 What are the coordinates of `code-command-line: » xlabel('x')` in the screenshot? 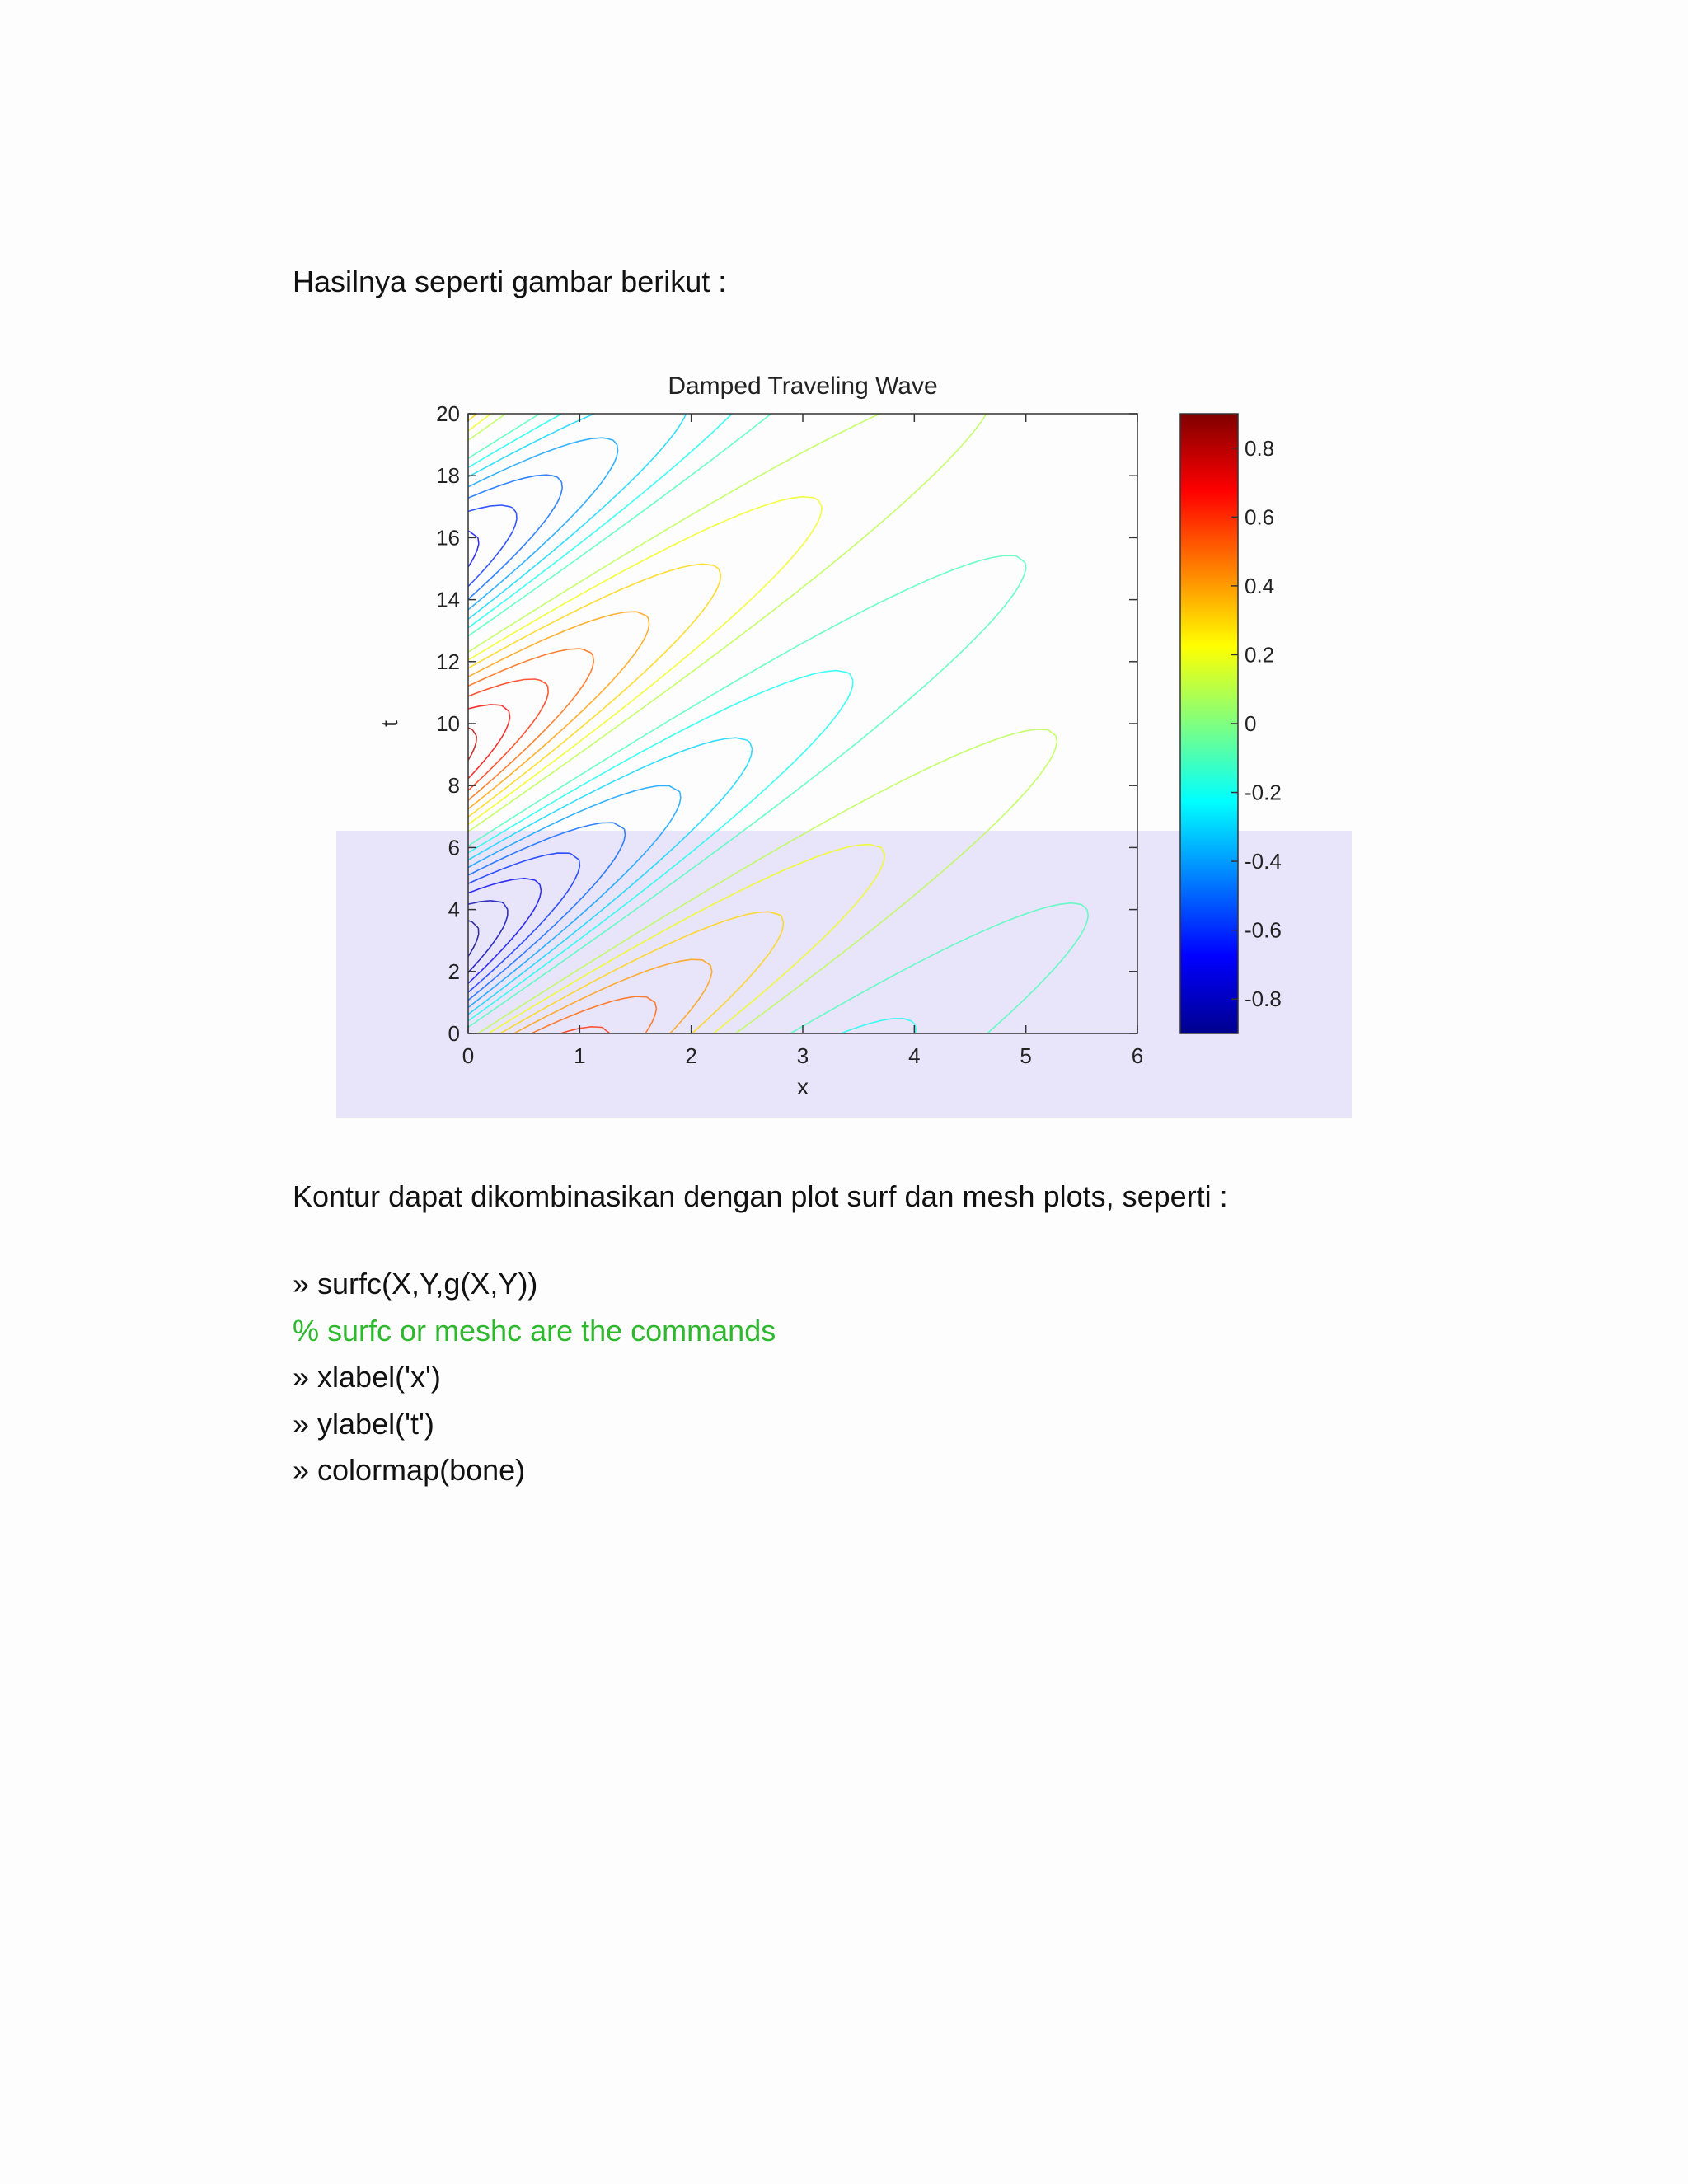 It's located at (367, 1377).